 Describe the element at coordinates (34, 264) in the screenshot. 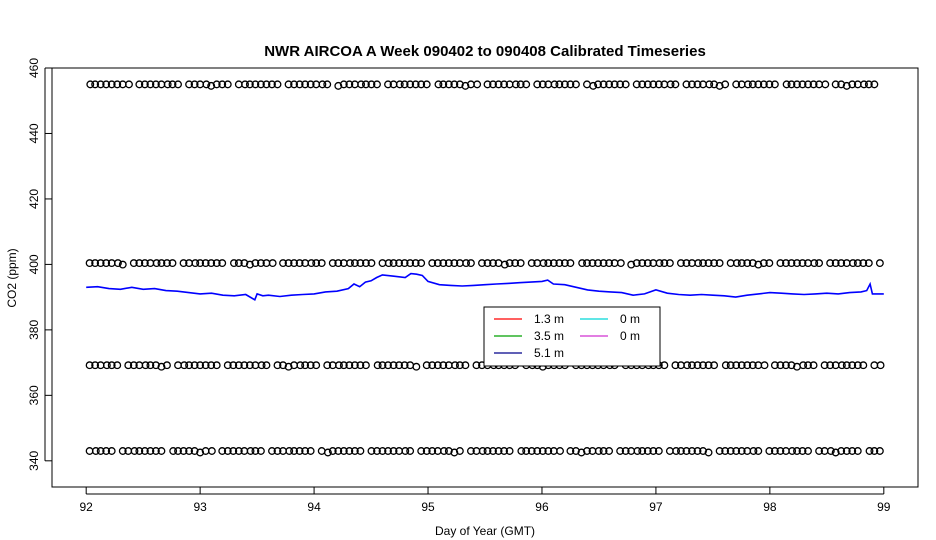

I see `y-tick-label: 400` at that location.